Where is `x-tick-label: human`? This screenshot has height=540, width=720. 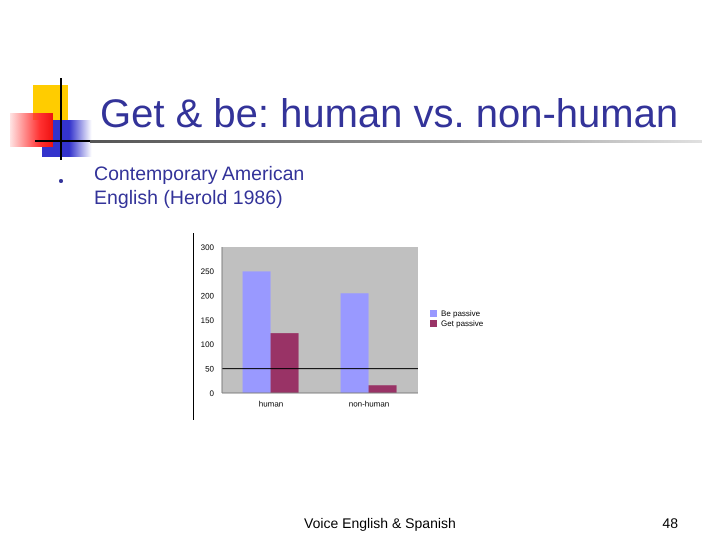 x-tick-label: human is located at coordinates (271, 404).